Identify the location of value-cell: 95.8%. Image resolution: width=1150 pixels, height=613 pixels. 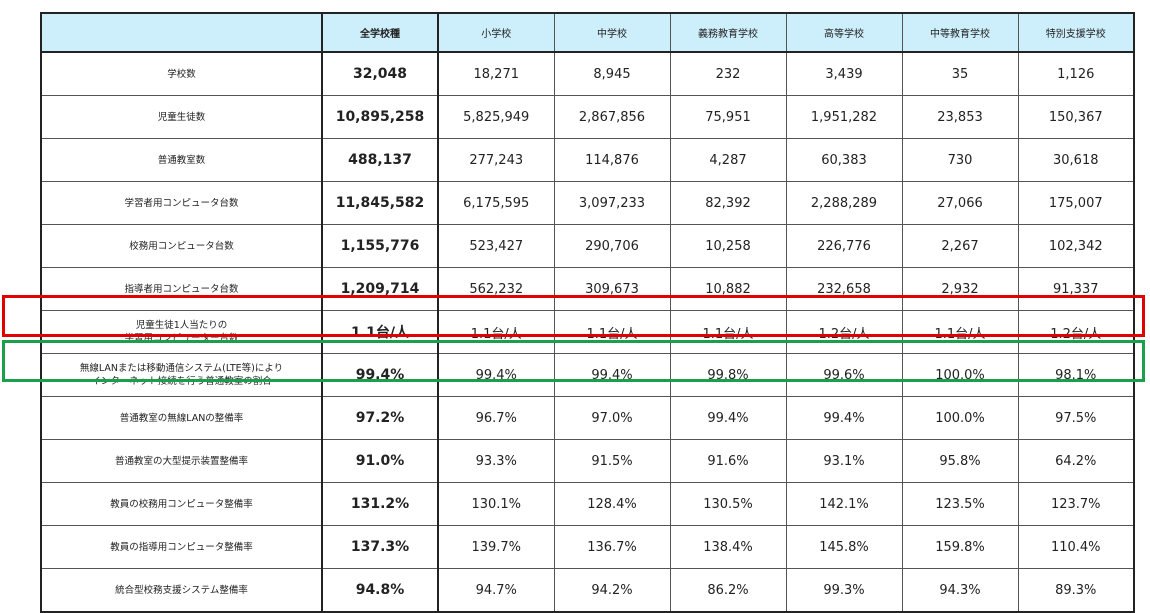
(960, 461).